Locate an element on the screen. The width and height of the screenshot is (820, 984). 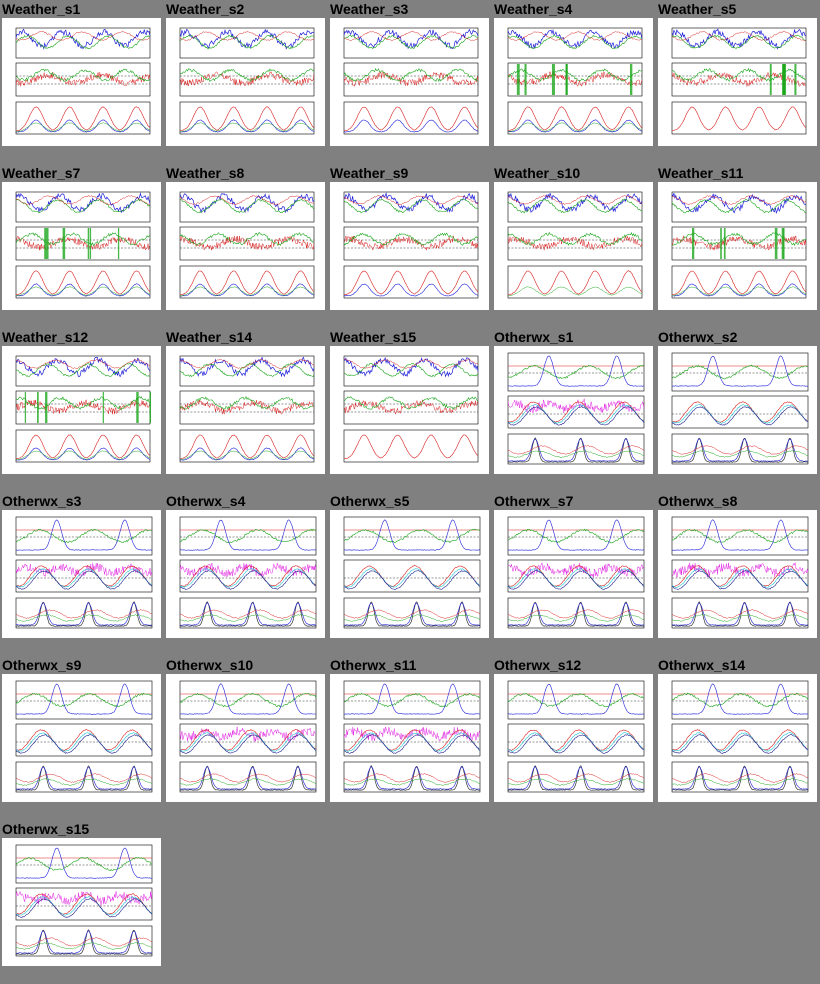
plot-tile: Otherwx_s12 is located at coordinates (574, 738).